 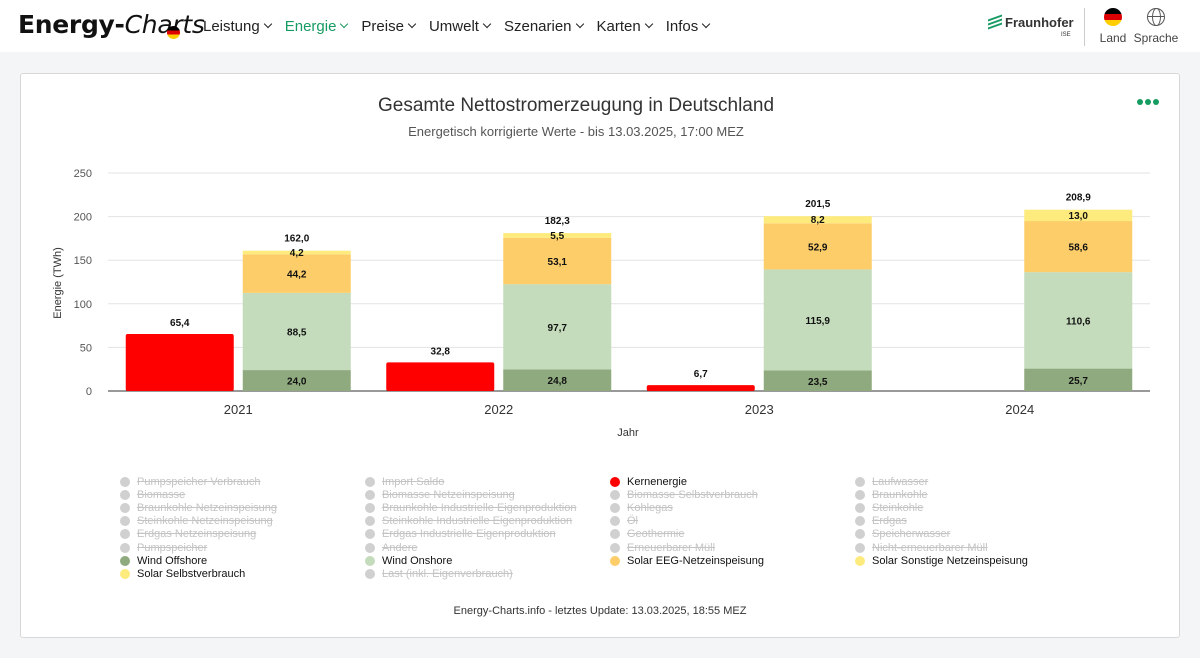 What do you see at coordinates (881, 521) in the screenshot?
I see `legend-item-erdgas: Erdgas` at bounding box center [881, 521].